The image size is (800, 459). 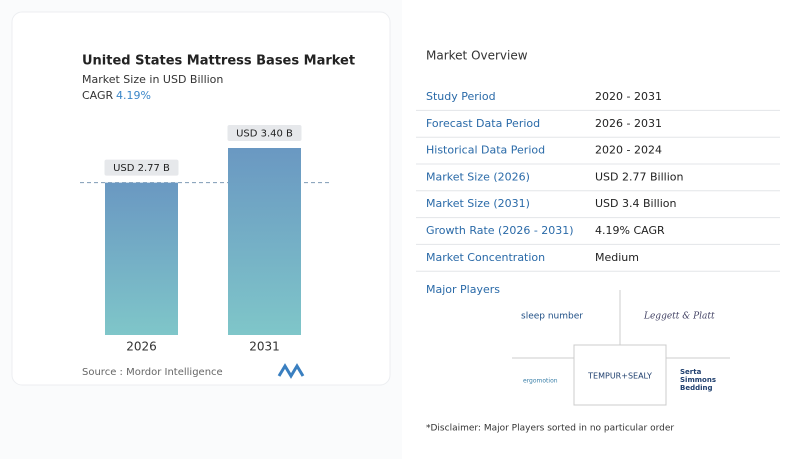 I want to click on row-value: USD 3.4 Billion, so click(x=635, y=203).